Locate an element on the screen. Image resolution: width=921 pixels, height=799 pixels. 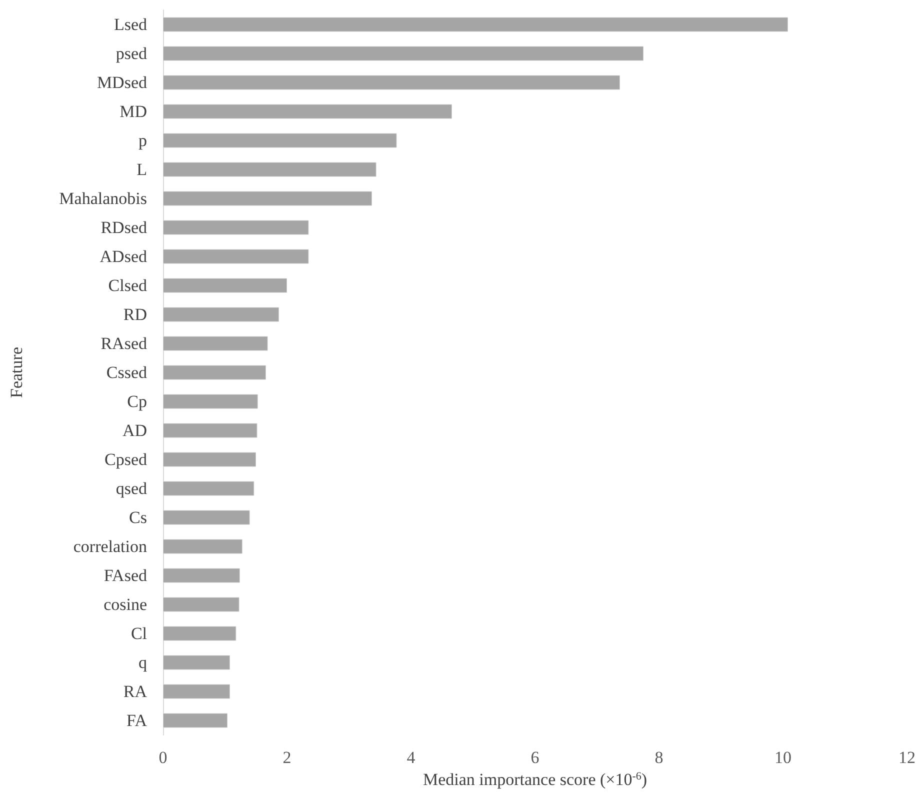
y-tick-label: psed is located at coordinates (132, 53).